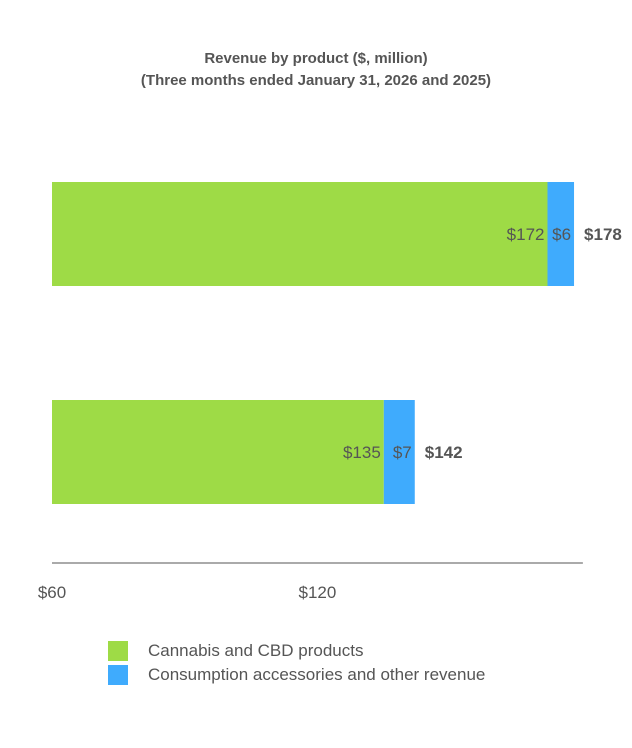  What do you see at coordinates (316, 58) in the screenshot?
I see `chart-title: Revenue by product ($, million)` at bounding box center [316, 58].